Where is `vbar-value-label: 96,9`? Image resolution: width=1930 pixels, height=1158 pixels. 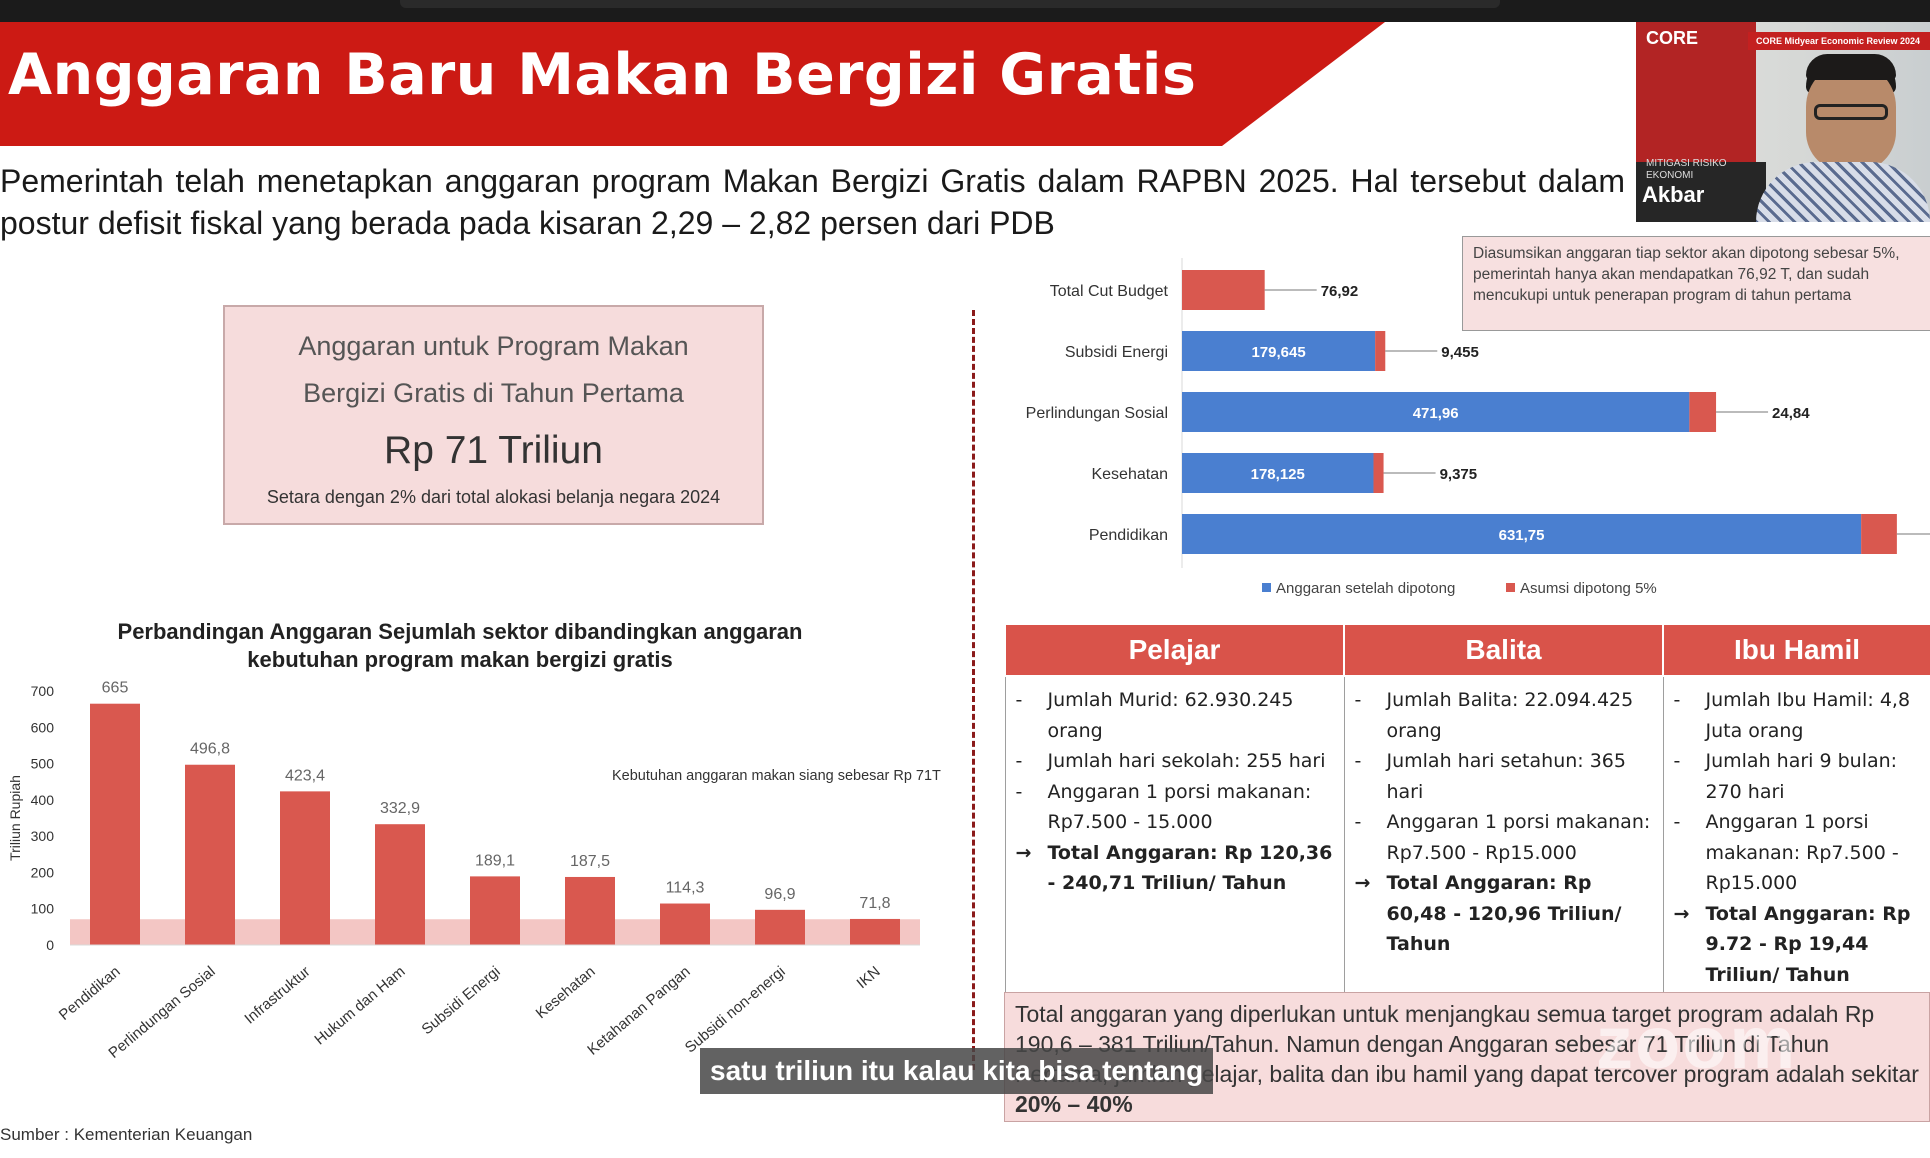
vbar-value-label: 96,9 is located at coordinates (779, 894).